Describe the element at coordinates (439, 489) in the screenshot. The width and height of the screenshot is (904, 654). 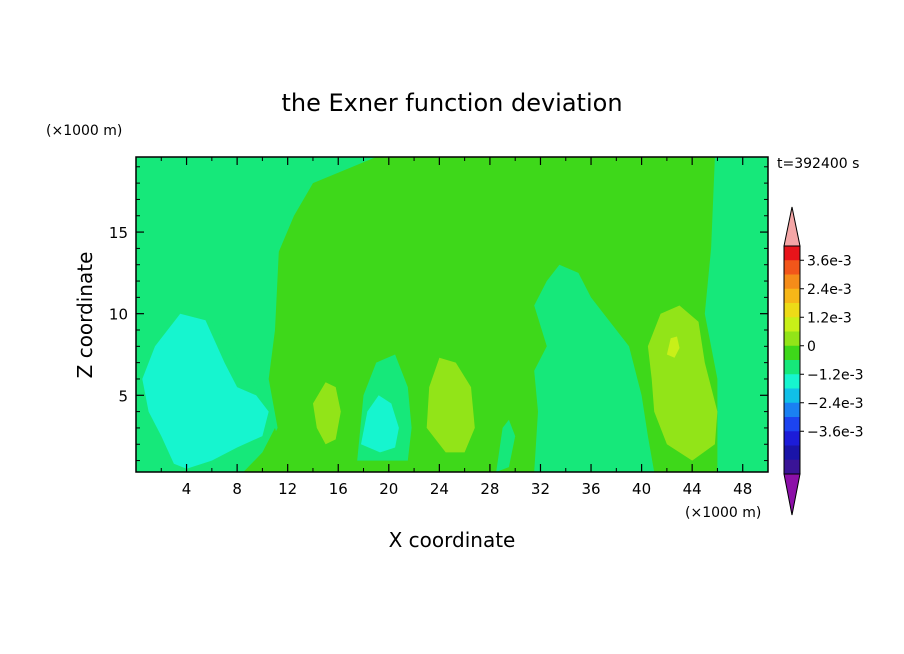
I see `x-tick-label: 24` at that location.